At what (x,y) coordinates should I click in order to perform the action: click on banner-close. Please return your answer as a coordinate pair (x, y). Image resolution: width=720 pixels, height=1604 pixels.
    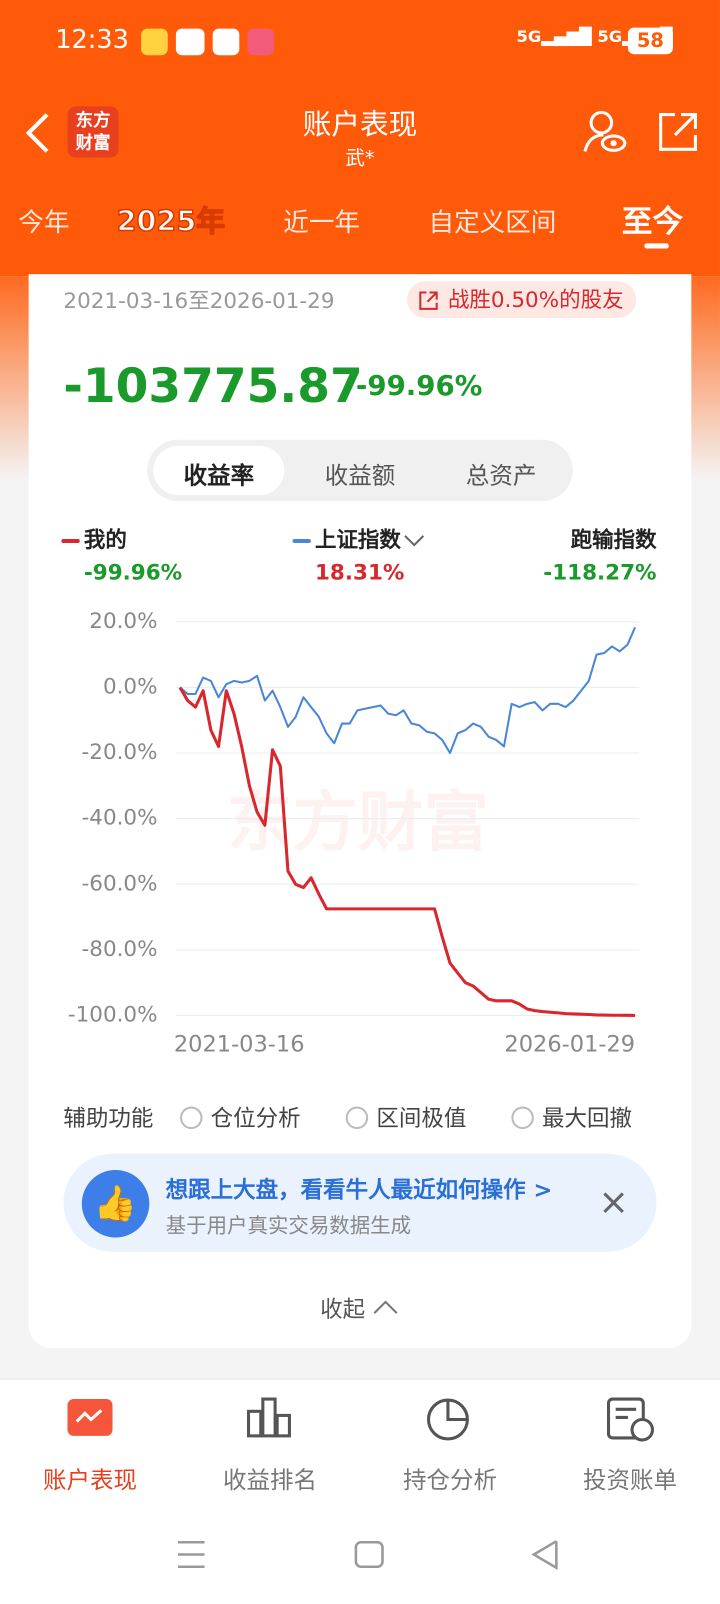
    Looking at the image, I should click on (613, 1202).